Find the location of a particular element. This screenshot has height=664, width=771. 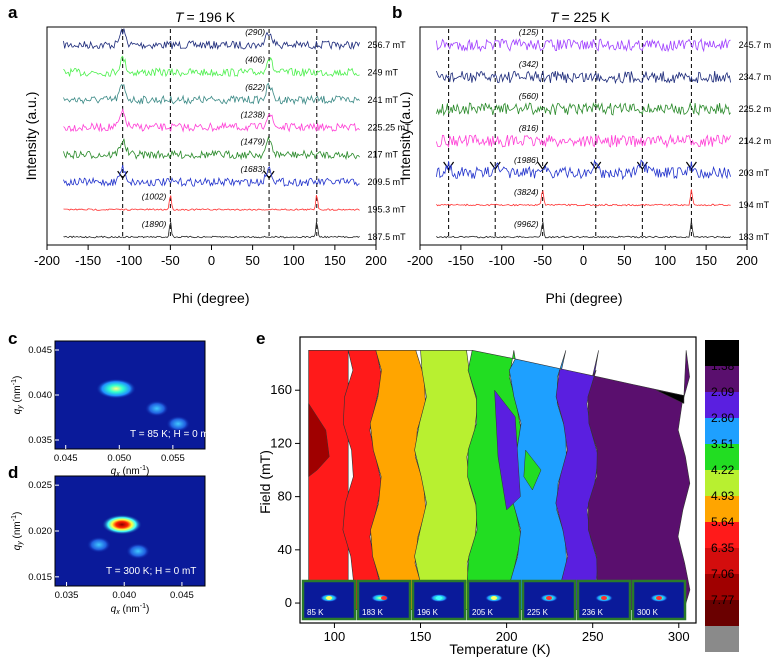

a-xtick-label-2: -100 is located at coordinates (129, 260).